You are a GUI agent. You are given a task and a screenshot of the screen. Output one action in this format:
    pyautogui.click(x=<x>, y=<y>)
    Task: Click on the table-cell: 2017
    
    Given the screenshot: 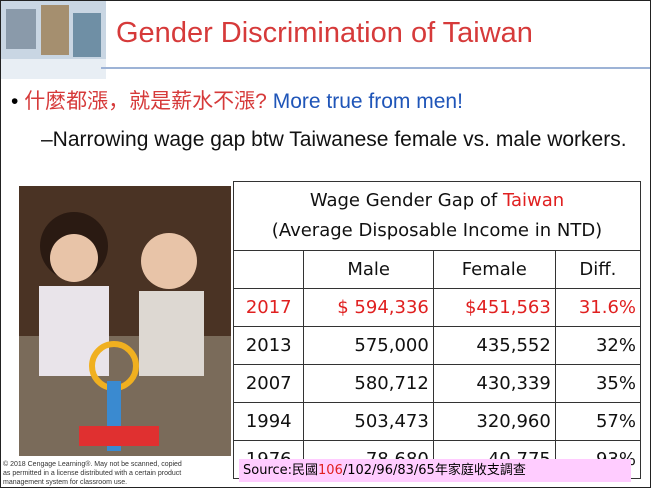 What is the action you would take?
    pyautogui.click(x=268, y=307)
    